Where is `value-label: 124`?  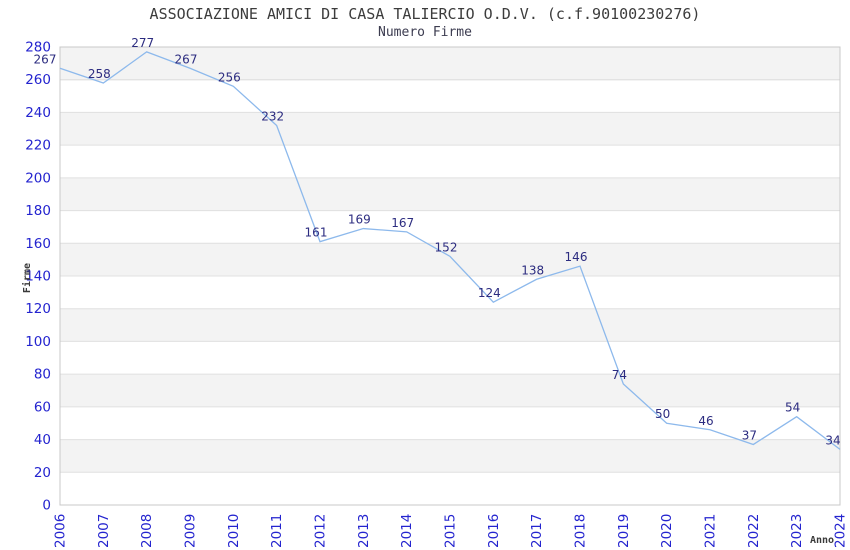
value-label: 124 is located at coordinates (489, 293).